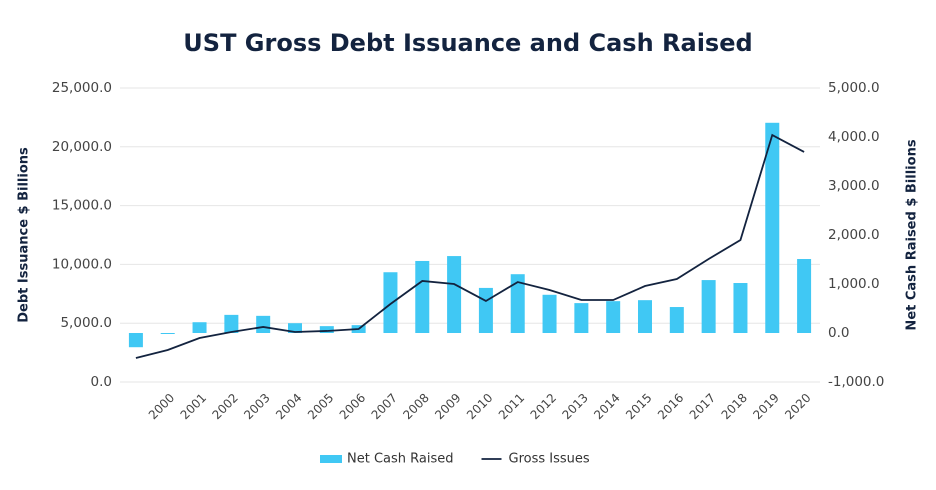 The width and height of the screenshot is (936, 490). Describe the element at coordinates (854, 186) in the screenshot. I see `y2-tick-label: 3,000.0` at that location.